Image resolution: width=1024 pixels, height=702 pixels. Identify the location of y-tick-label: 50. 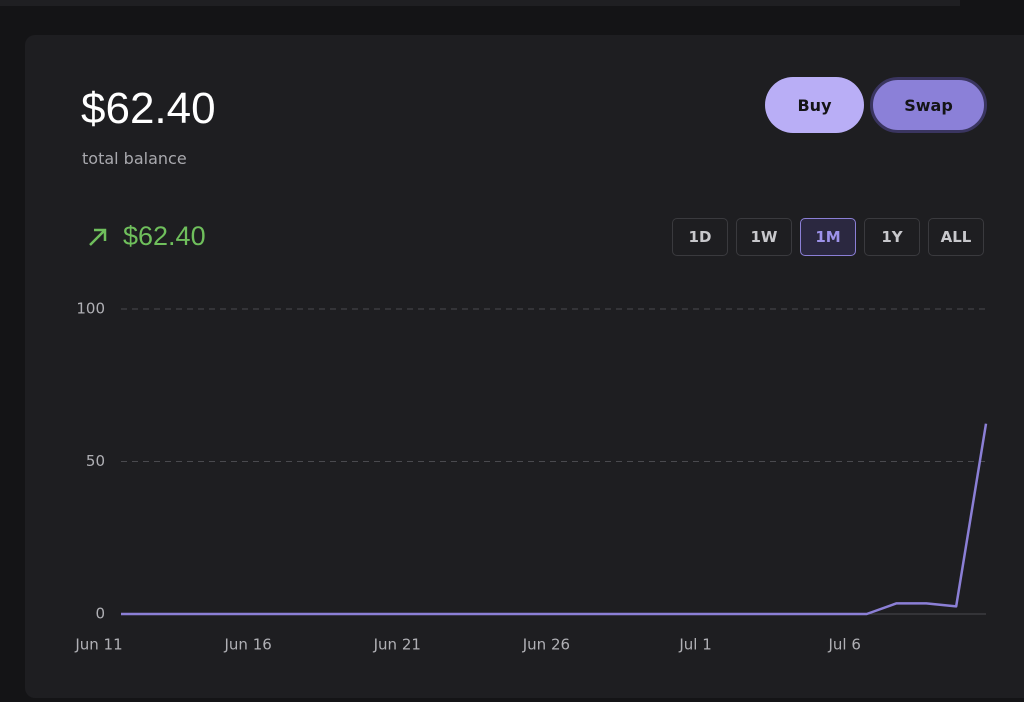
(95, 461).